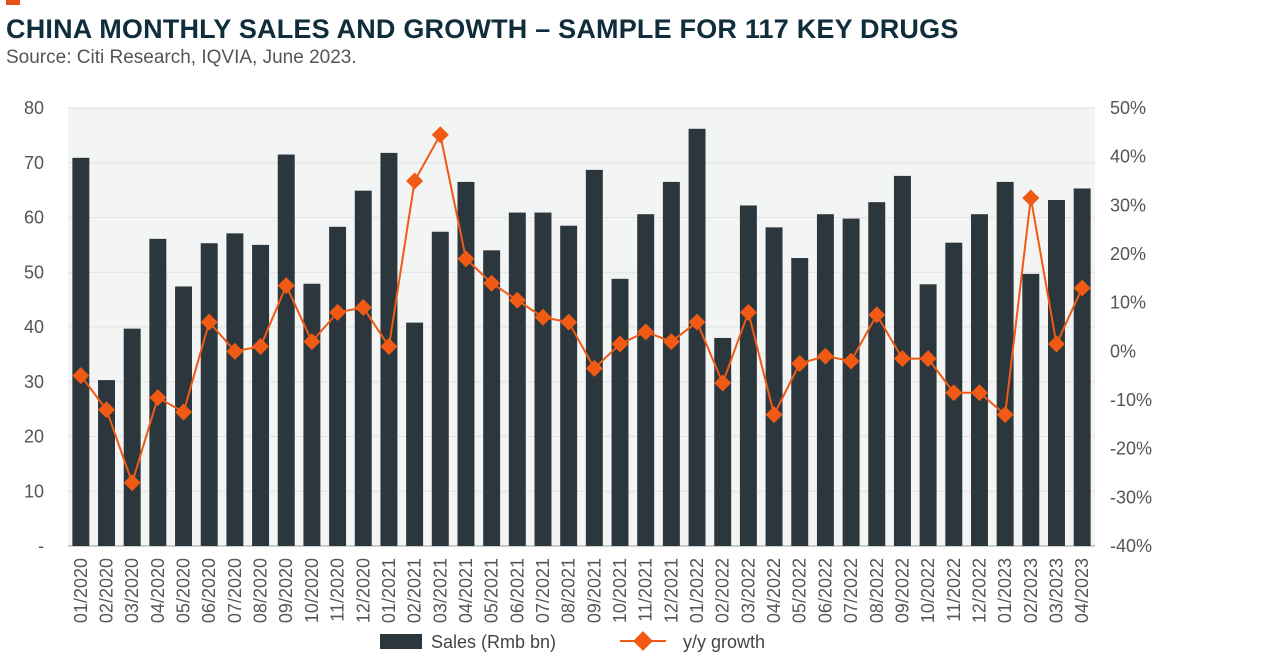 This screenshot has width=1270, height=660. What do you see at coordinates (209, 590) in the screenshot?
I see `x-tick-label: 06/2020` at bounding box center [209, 590].